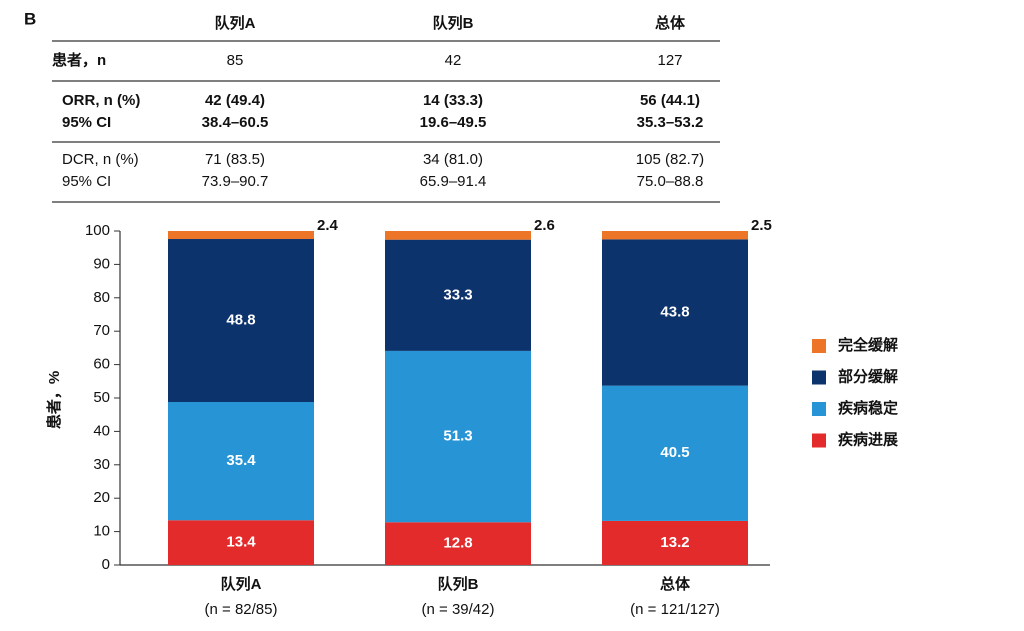 This screenshot has width=1024, height=631. I want to click on data-label: 40.5, so click(674, 452).